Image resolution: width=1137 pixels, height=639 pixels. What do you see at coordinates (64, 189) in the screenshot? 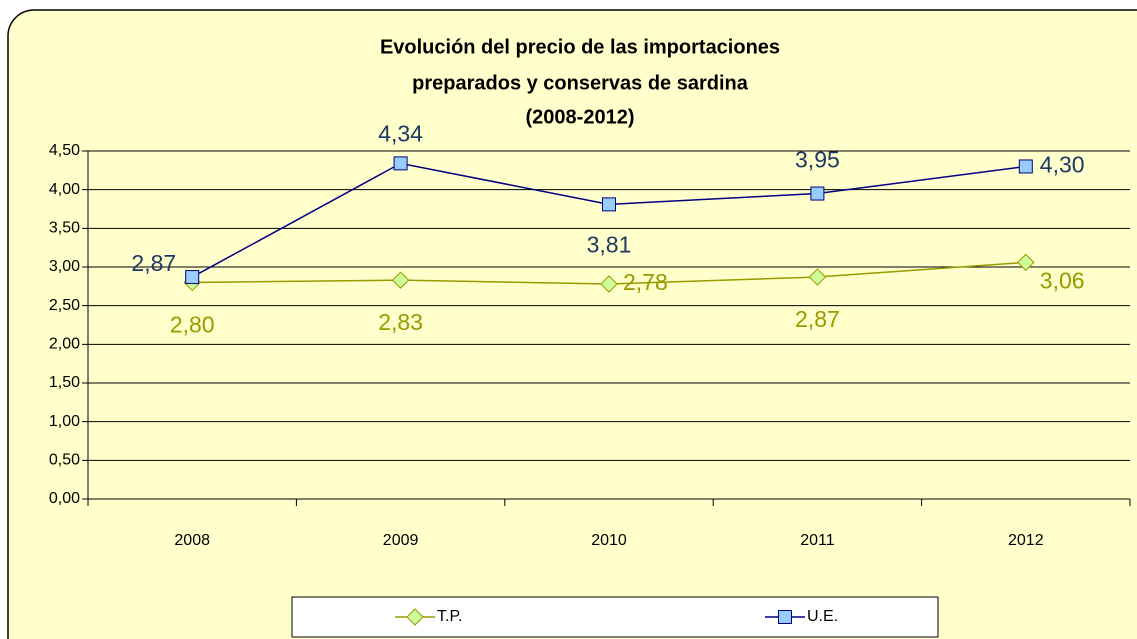
I see `y-tick-label: 4,00` at bounding box center [64, 189].